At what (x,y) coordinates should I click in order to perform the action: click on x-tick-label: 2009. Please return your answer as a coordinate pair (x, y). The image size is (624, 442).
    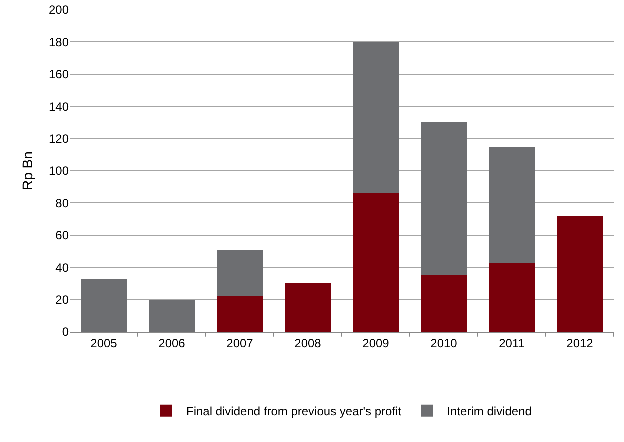
    Looking at the image, I should click on (376, 343).